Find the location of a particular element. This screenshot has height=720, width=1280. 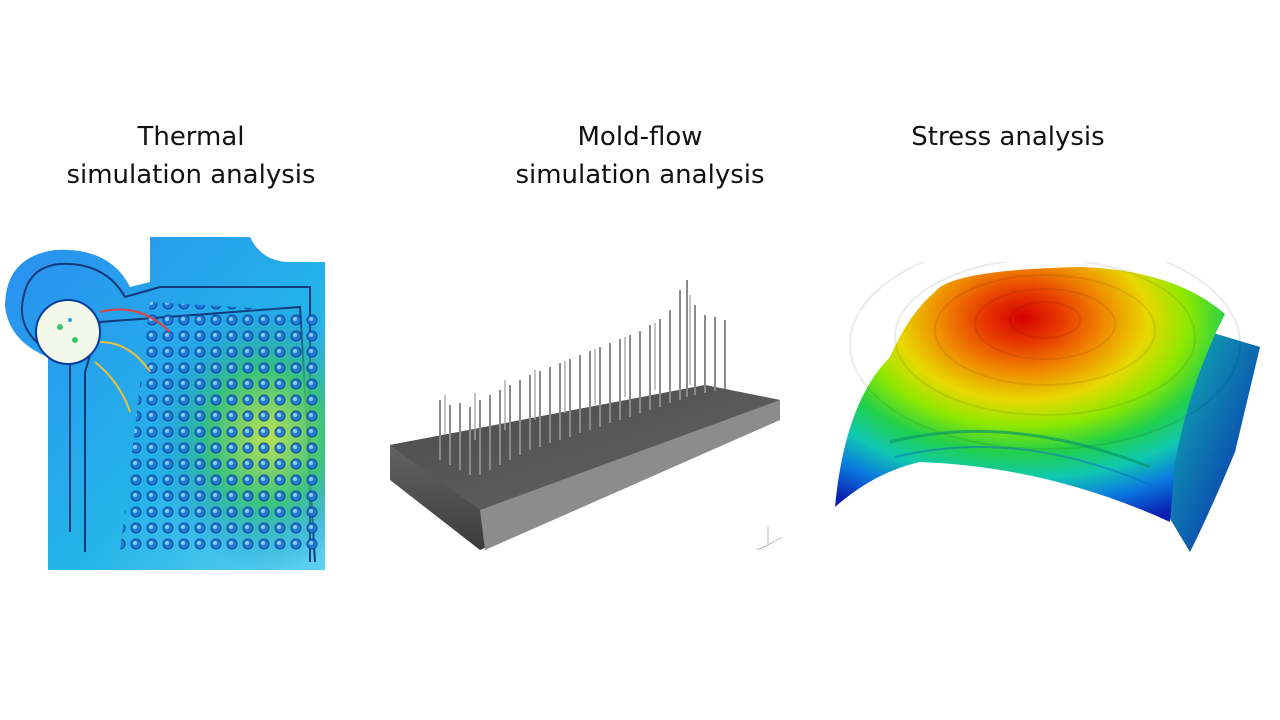

thermal-caption-line-2: simulation analysis is located at coordinates (191, 175).